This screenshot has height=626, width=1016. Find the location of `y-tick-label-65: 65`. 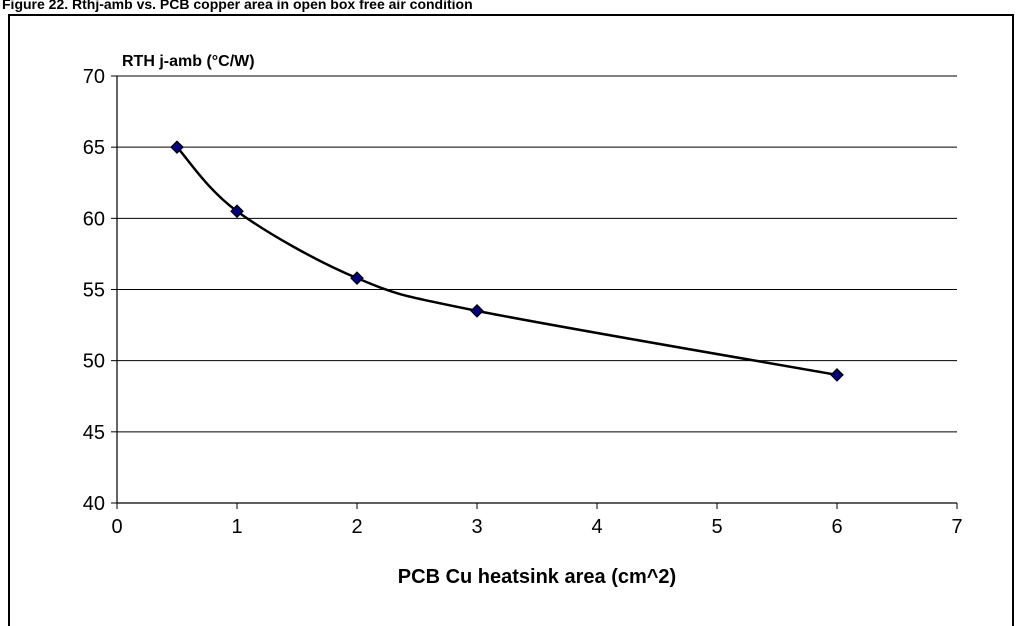

y-tick-label-65: 65 is located at coordinates (94, 148).